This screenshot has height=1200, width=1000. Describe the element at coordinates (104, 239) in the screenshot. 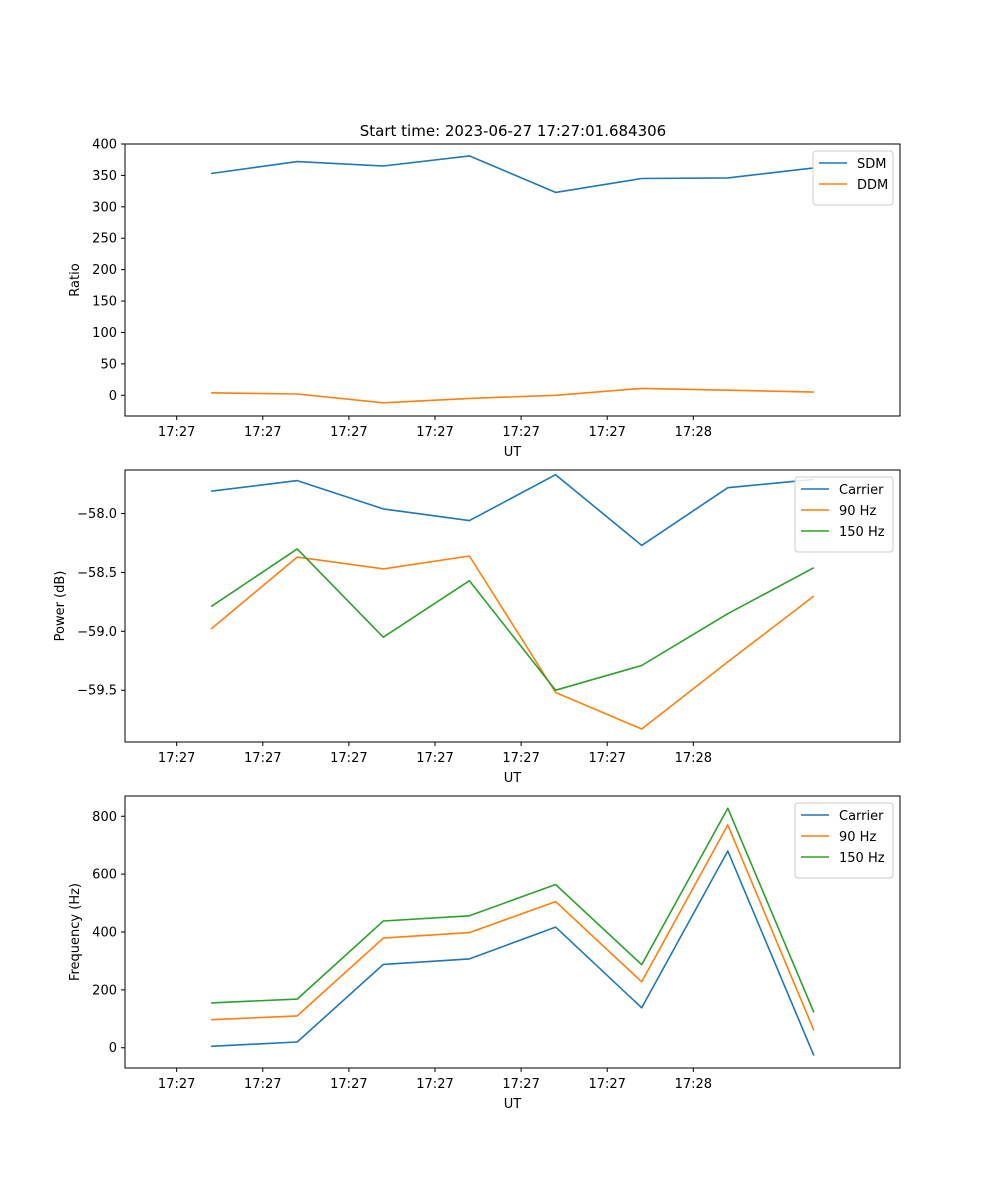

I see `y-tick-label: 250` at that location.